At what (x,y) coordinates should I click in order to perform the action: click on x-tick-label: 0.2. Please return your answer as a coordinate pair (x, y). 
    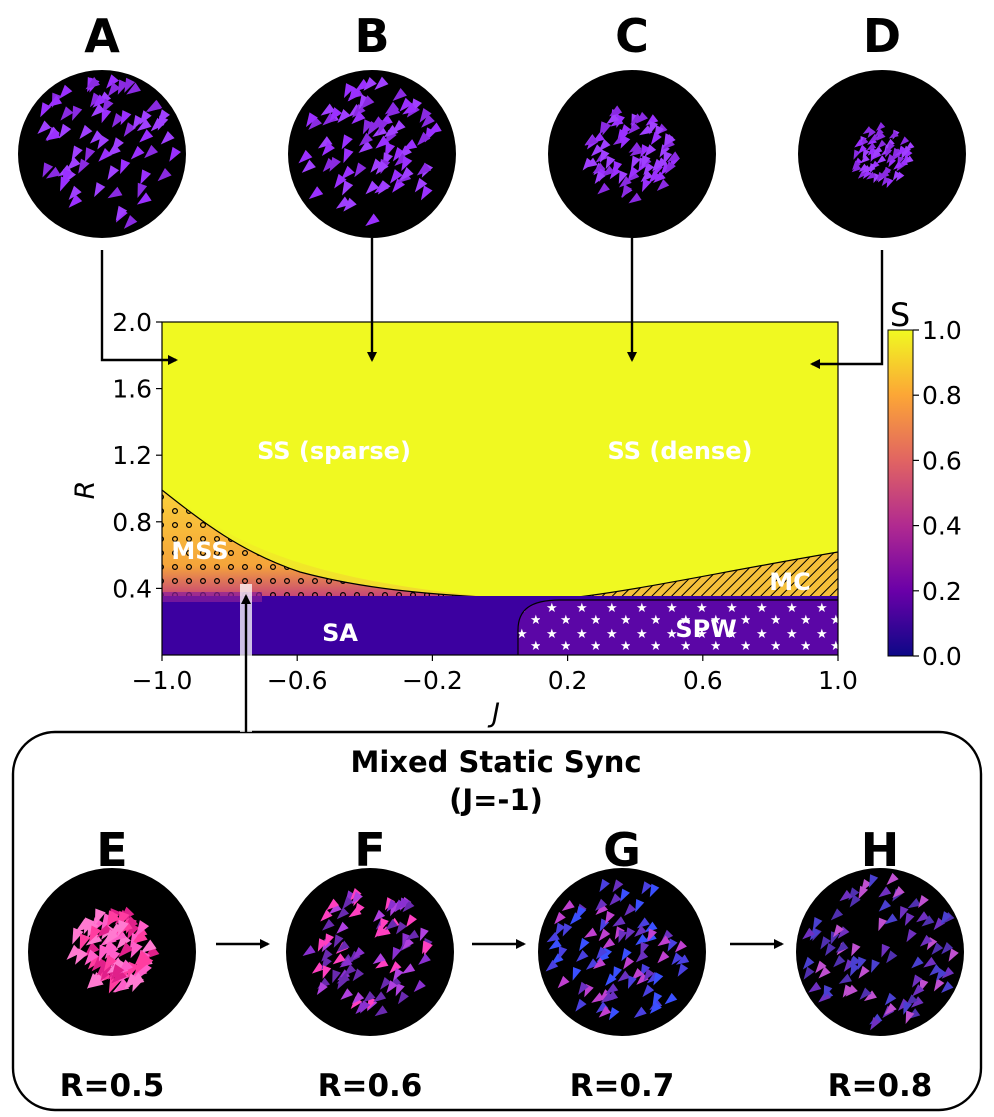
    Looking at the image, I should click on (568, 680).